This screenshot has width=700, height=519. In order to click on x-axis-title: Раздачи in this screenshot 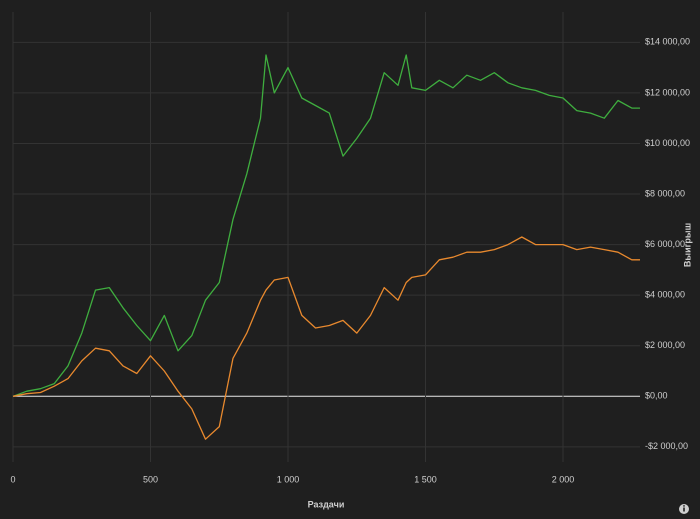, I will do `click(326, 504)`.